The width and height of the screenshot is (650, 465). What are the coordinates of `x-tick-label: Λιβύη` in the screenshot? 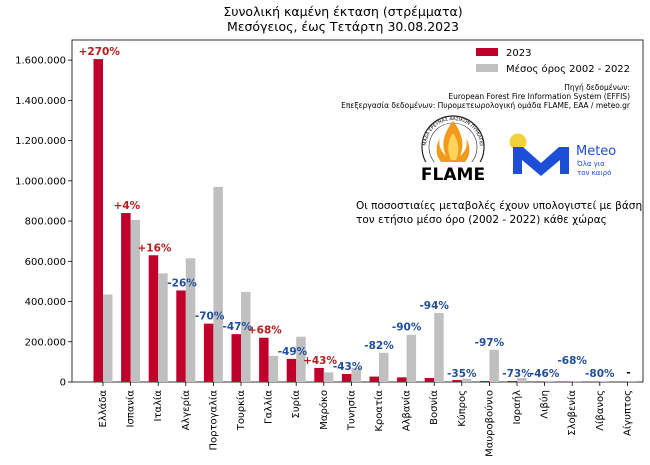 It's located at (545, 404).